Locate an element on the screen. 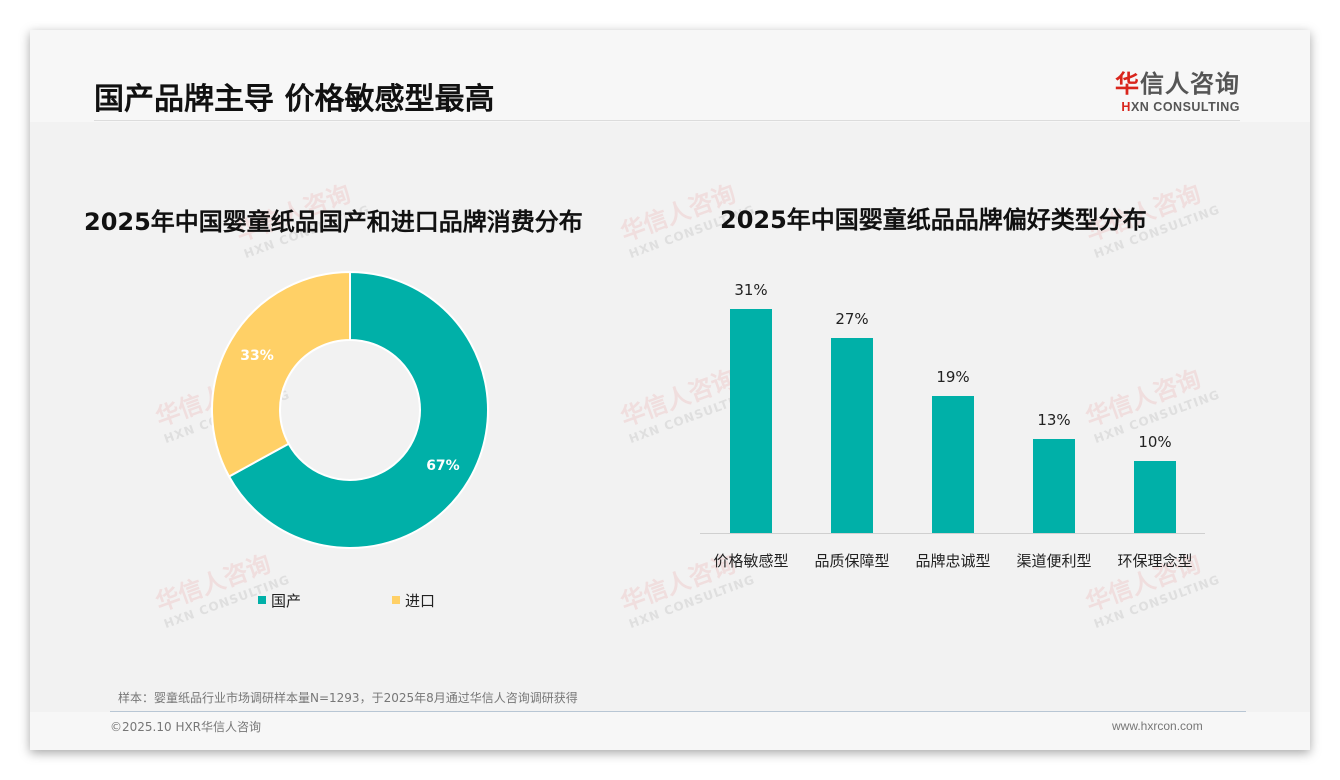 This screenshot has width=1340, height=780. header-band is located at coordinates (670, 76).